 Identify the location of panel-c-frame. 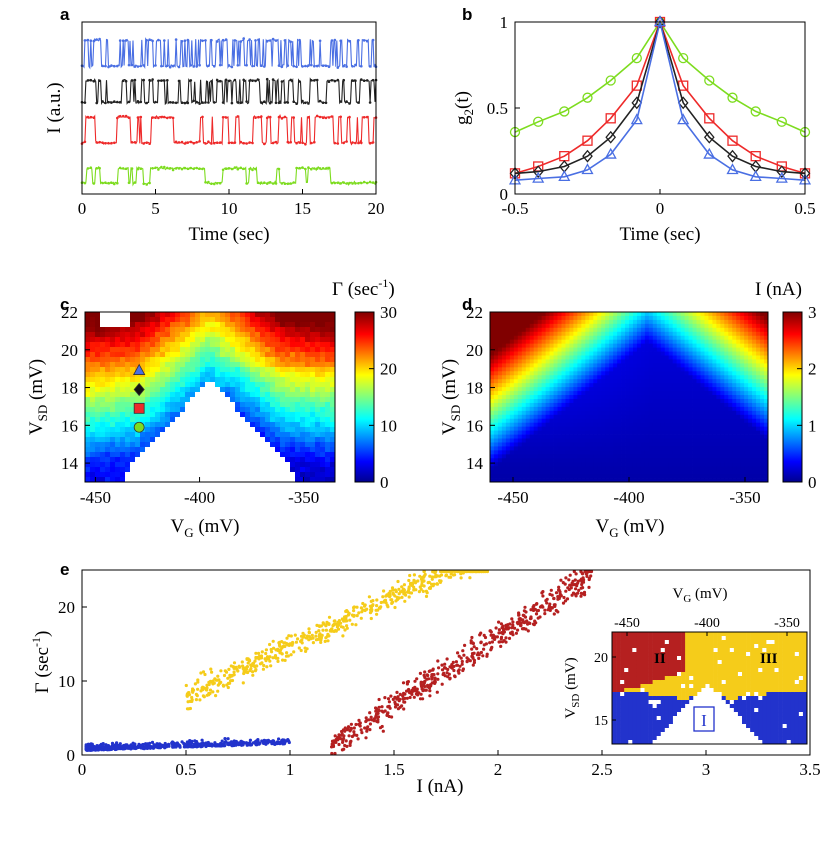
(210, 397).